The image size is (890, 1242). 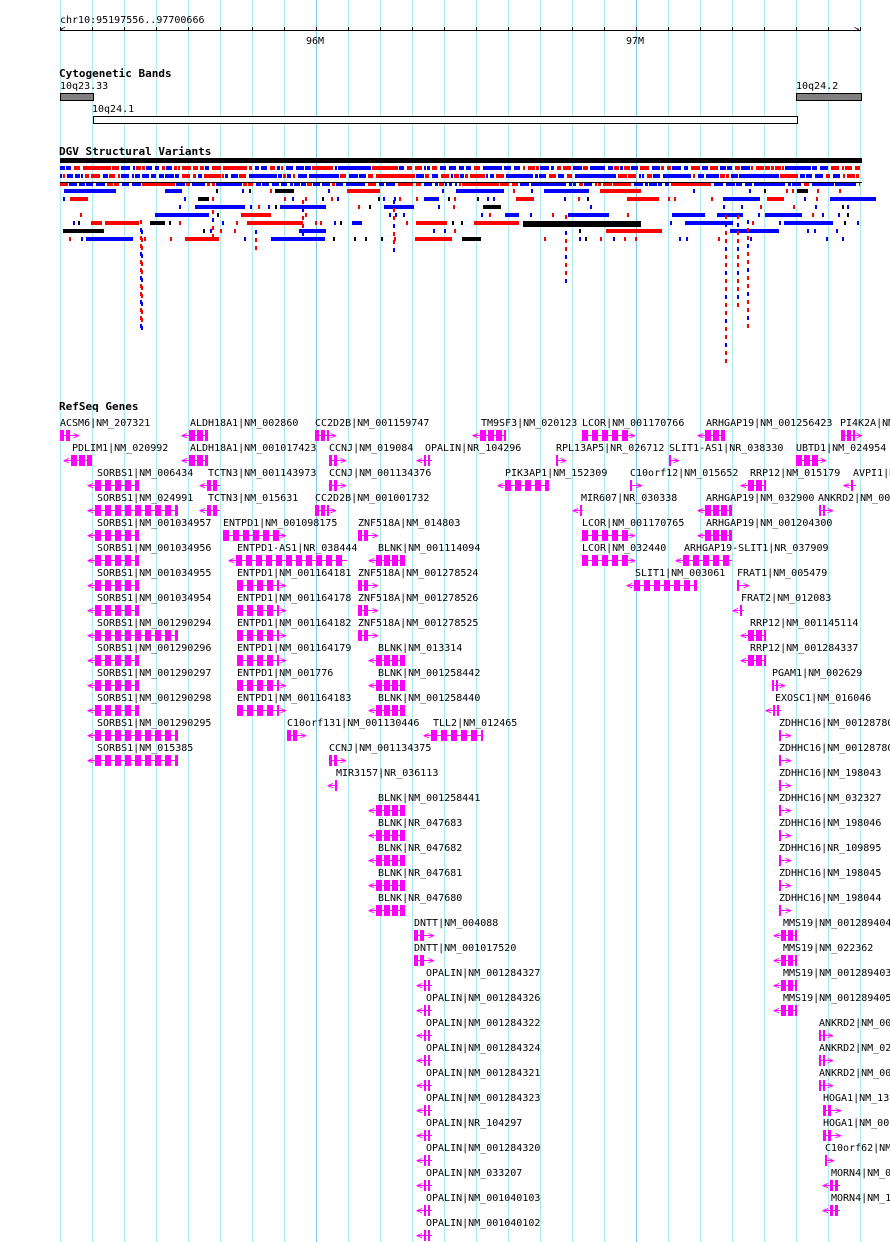 What do you see at coordinates (726, 448) in the screenshot?
I see `gene-label: SLIT1-AS1|NR_038330` at bounding box center [726, 448].